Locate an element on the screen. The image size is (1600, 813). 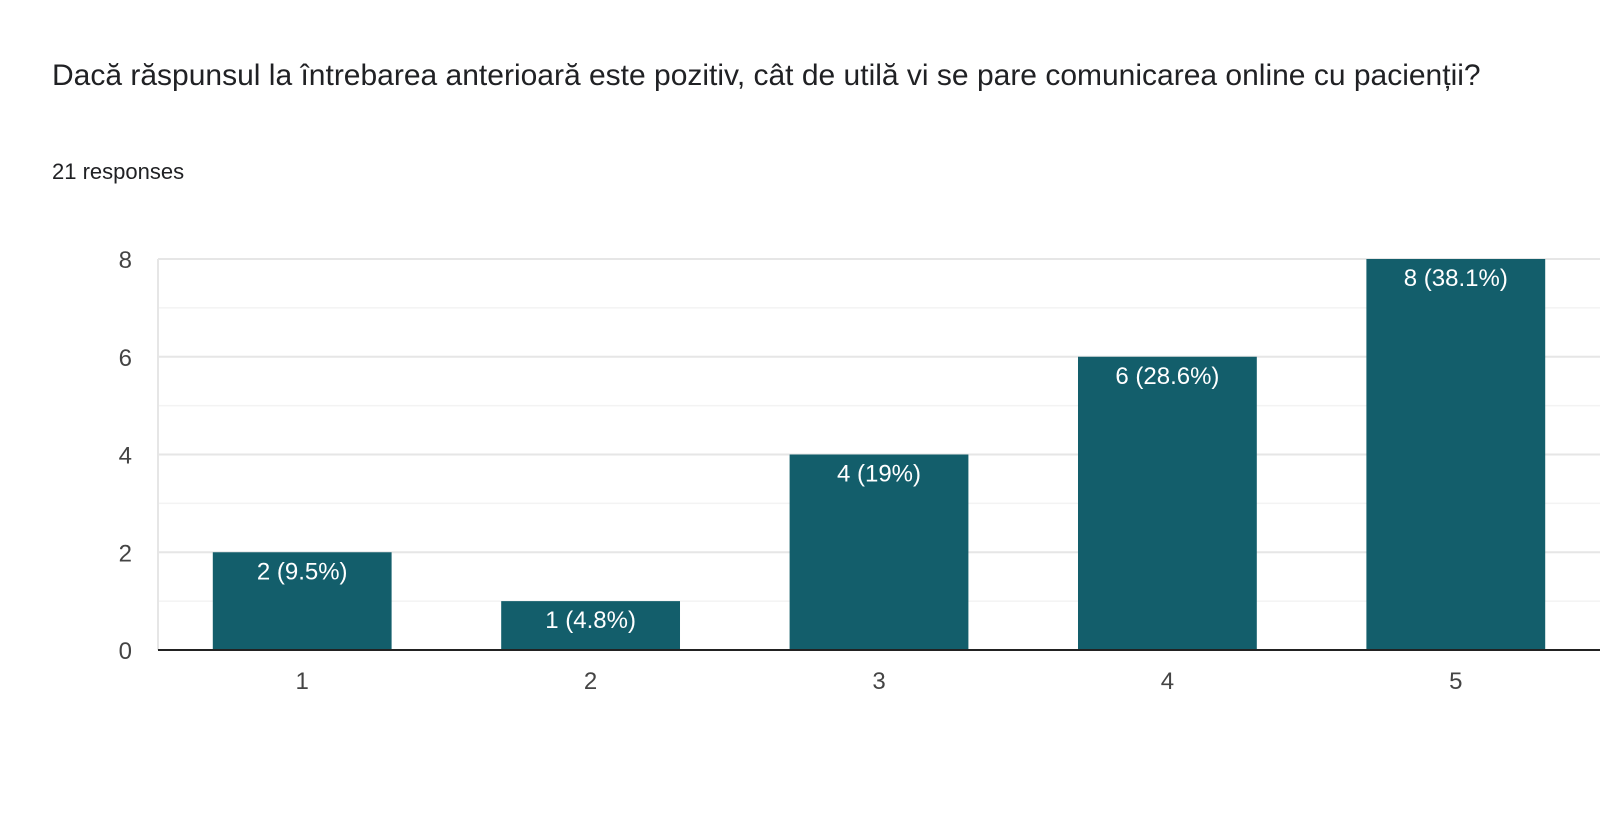
y-tick-label: 4 is located at coordinates (125, 456).